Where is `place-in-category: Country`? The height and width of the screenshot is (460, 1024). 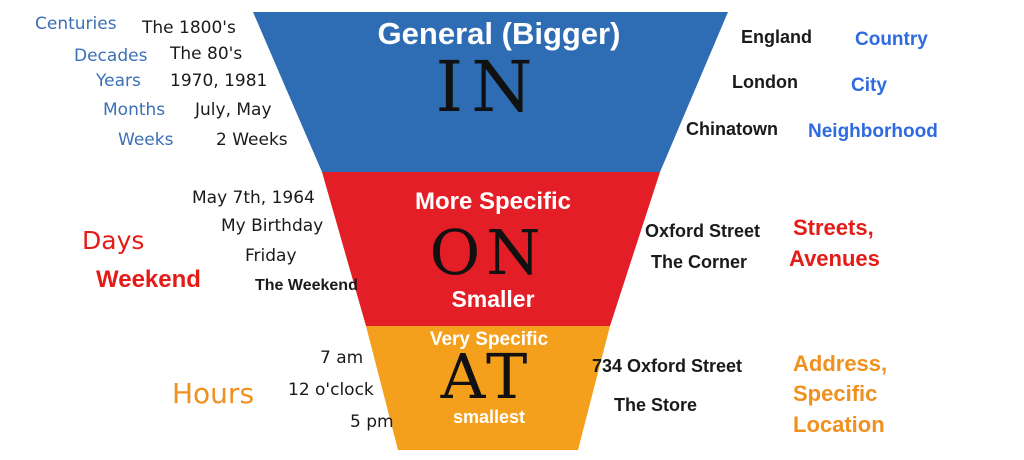
place-in-category: Country is located at coordinates (891, 39).